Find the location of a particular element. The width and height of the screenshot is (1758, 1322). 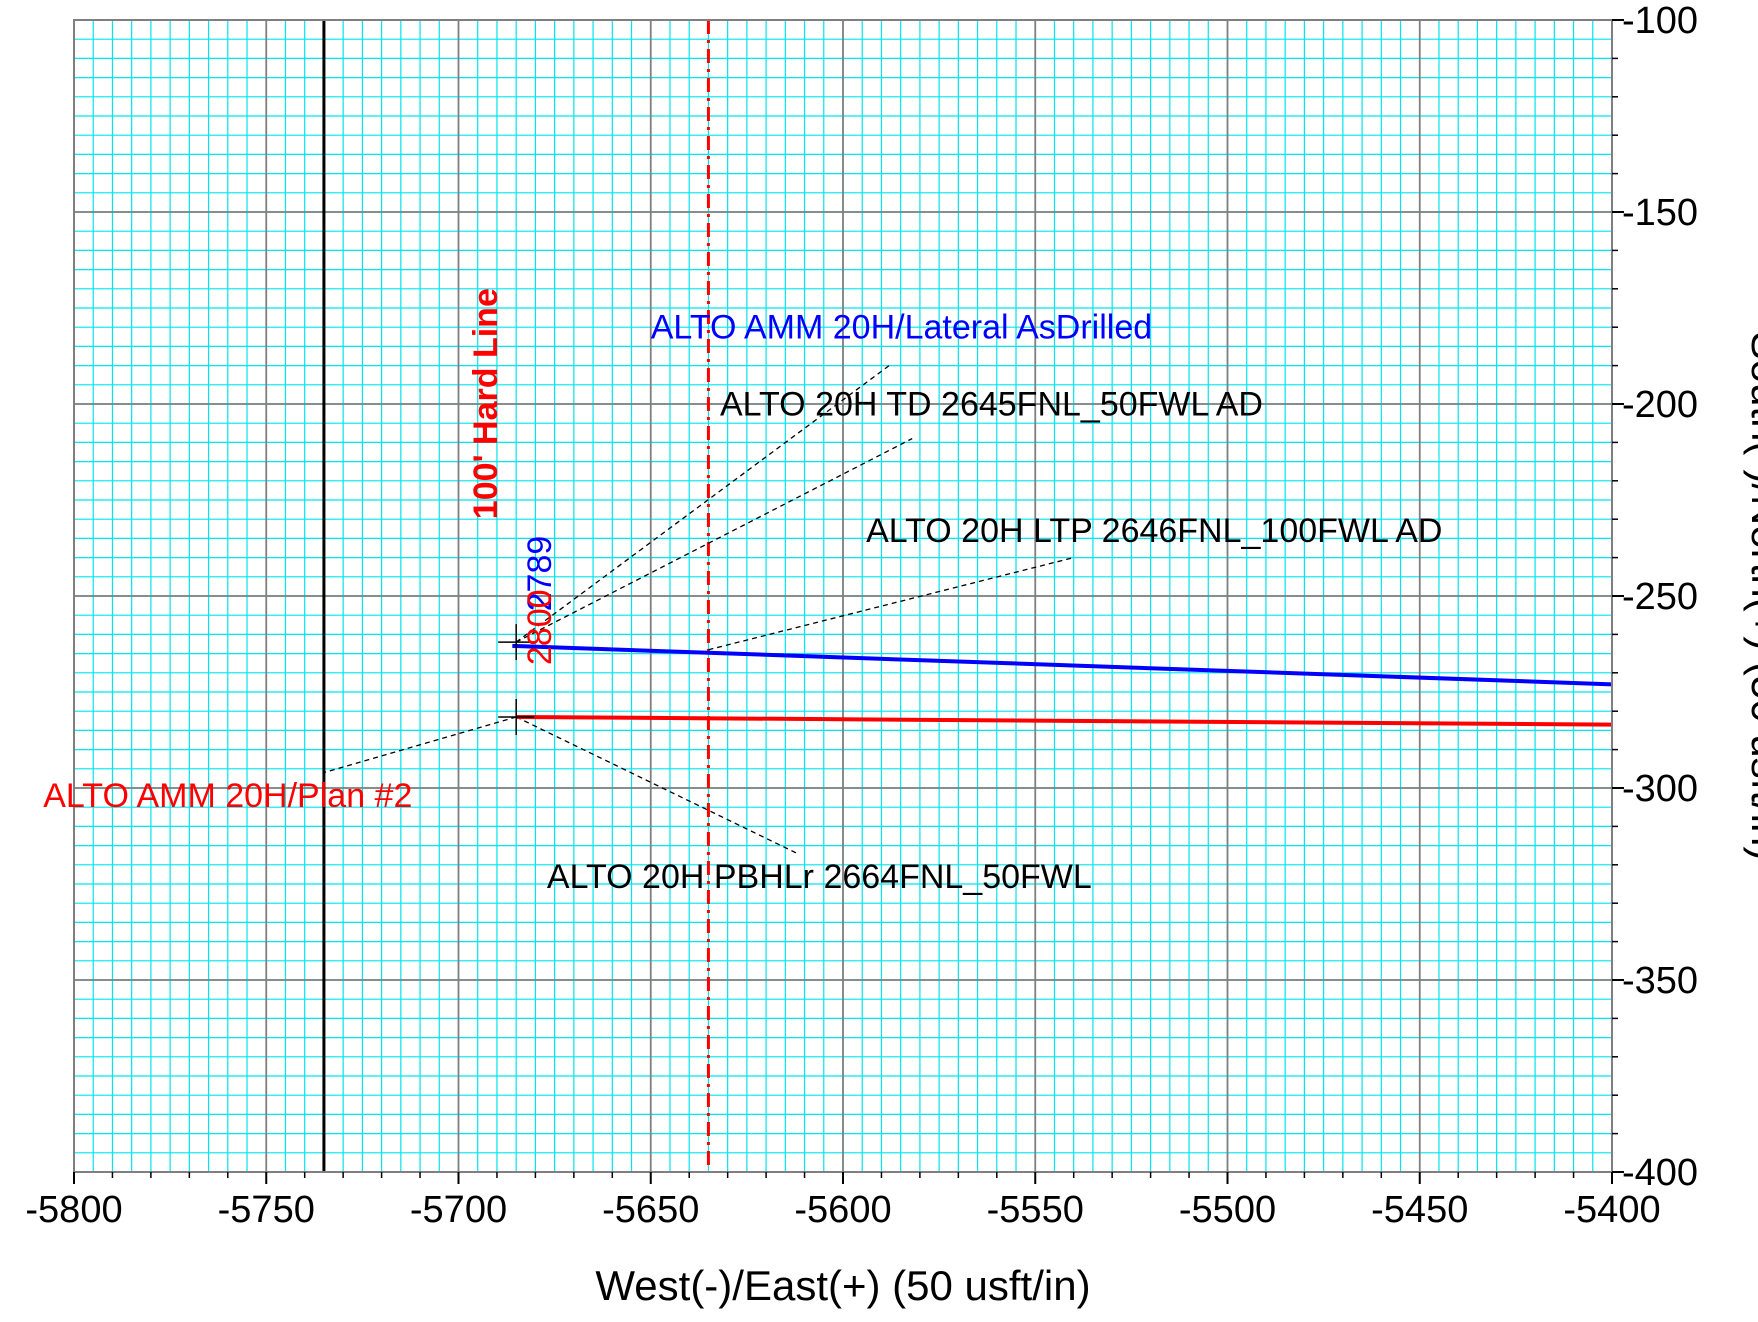

y-tick-label: -200 is located at coordinates (1660, 405).